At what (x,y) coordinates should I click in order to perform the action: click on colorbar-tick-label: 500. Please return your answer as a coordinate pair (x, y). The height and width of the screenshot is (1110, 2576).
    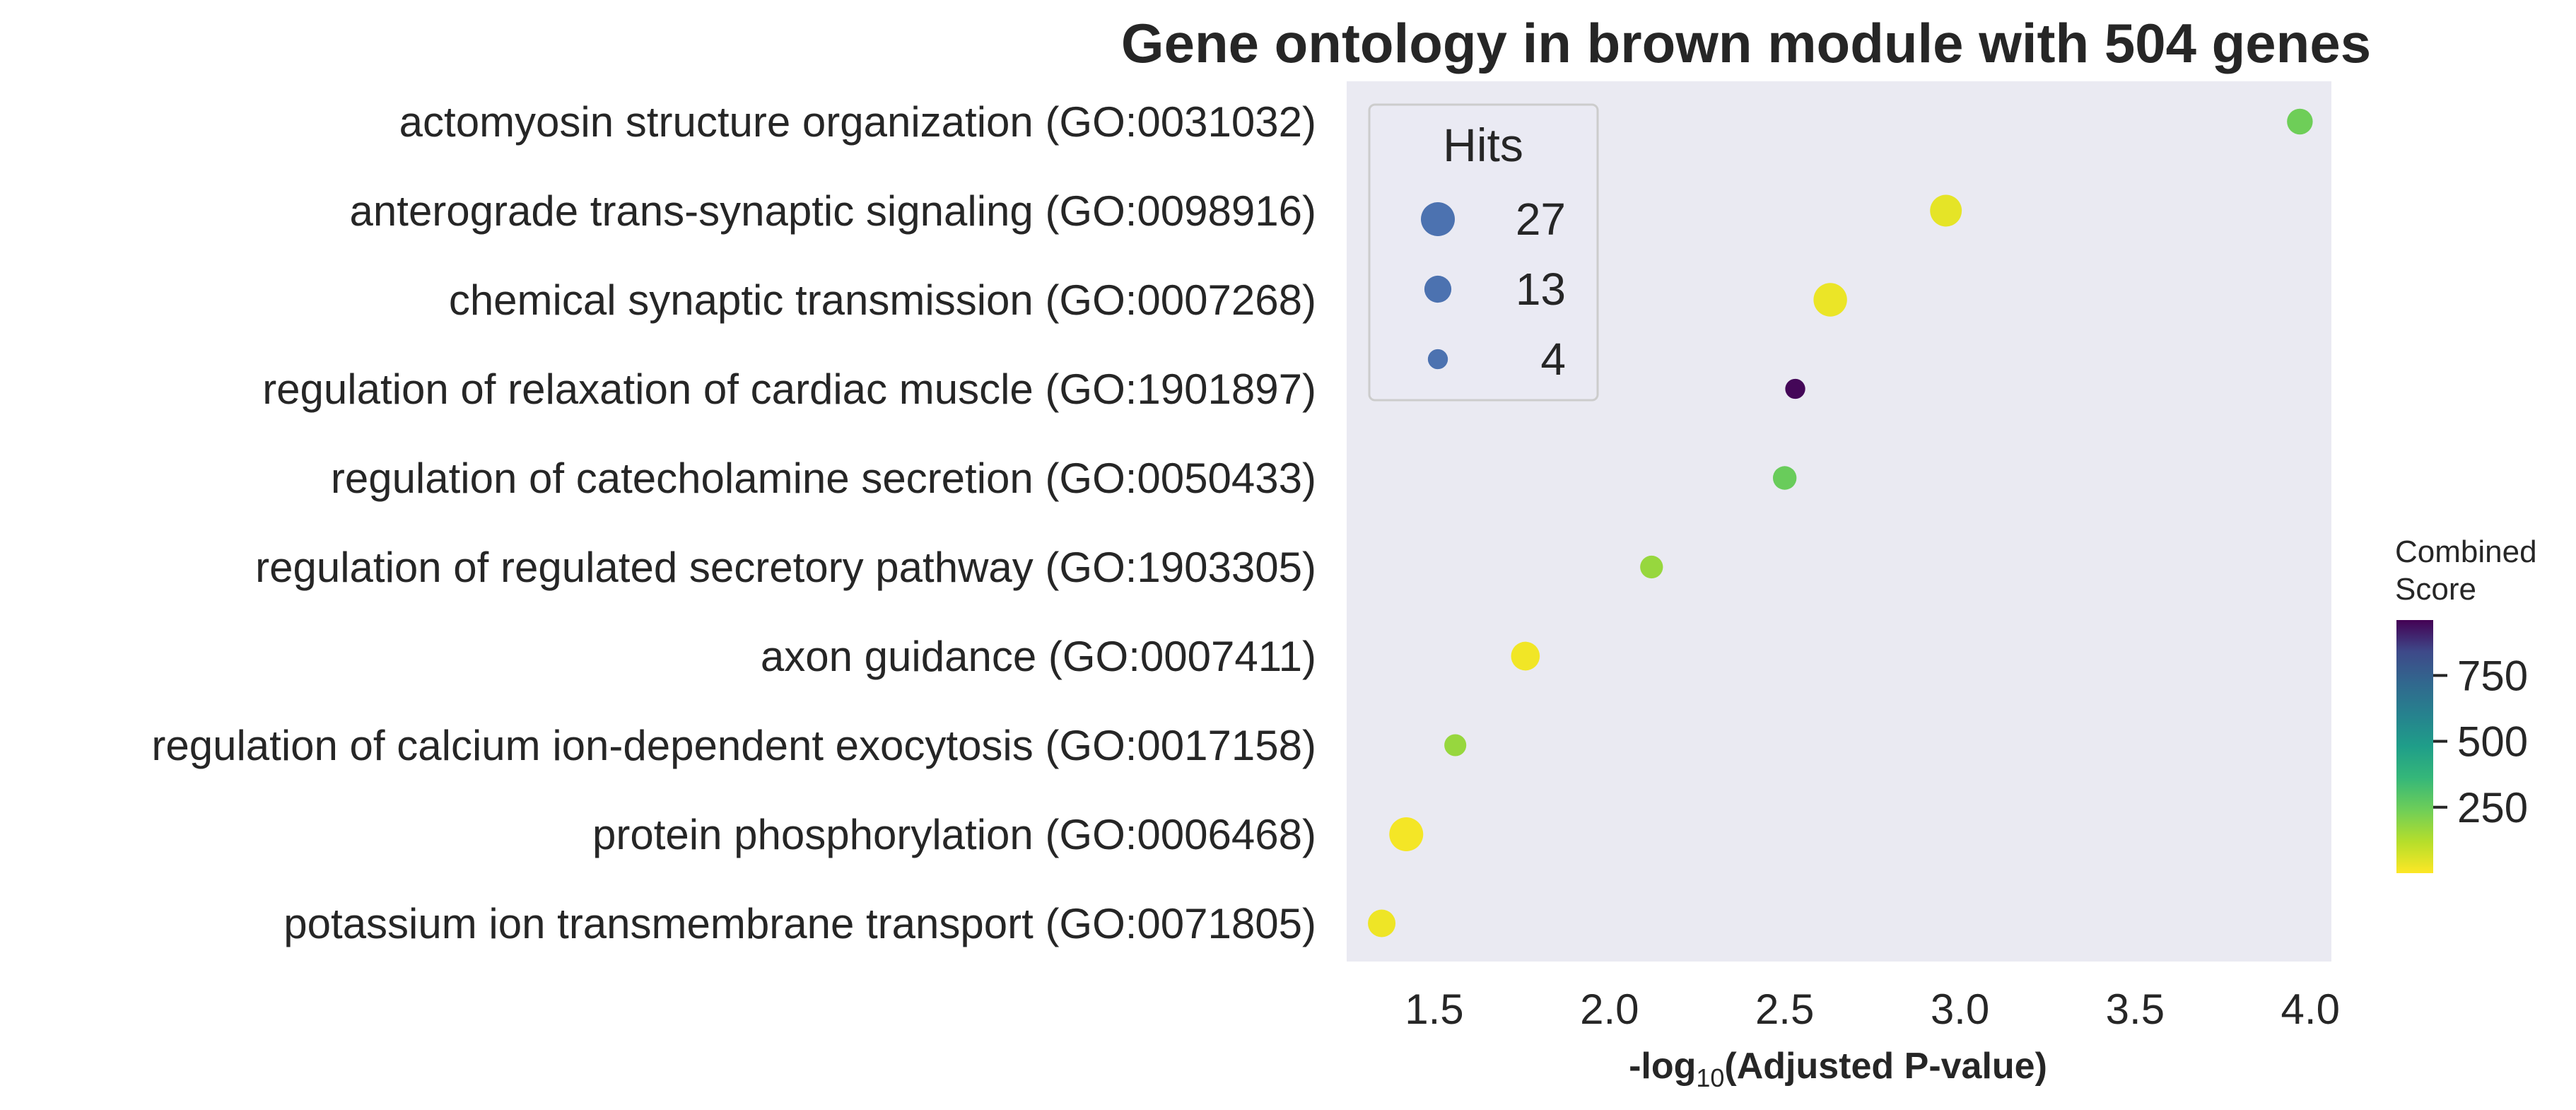
    Looking at the image, I should click on (2493, 742).